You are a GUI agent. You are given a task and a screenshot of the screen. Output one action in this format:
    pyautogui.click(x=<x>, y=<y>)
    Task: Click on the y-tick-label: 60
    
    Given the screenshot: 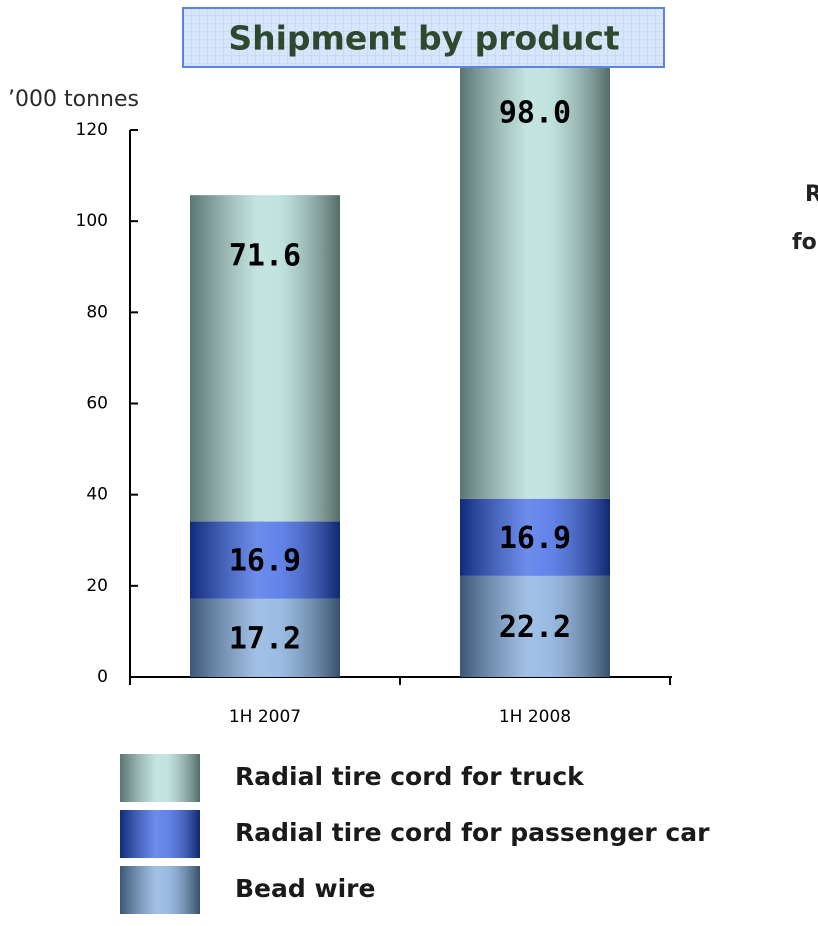 What is the action you would take?
    pyautogui.click(x=97, y=404)
    